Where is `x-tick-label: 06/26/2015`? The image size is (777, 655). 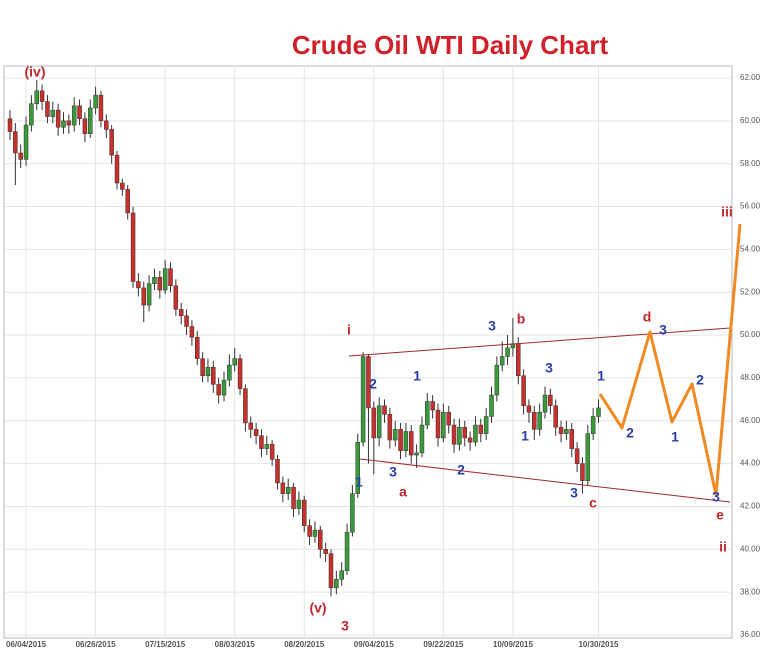
x-tick-label: 06/26/2015 is located at coordinates (96, 644).